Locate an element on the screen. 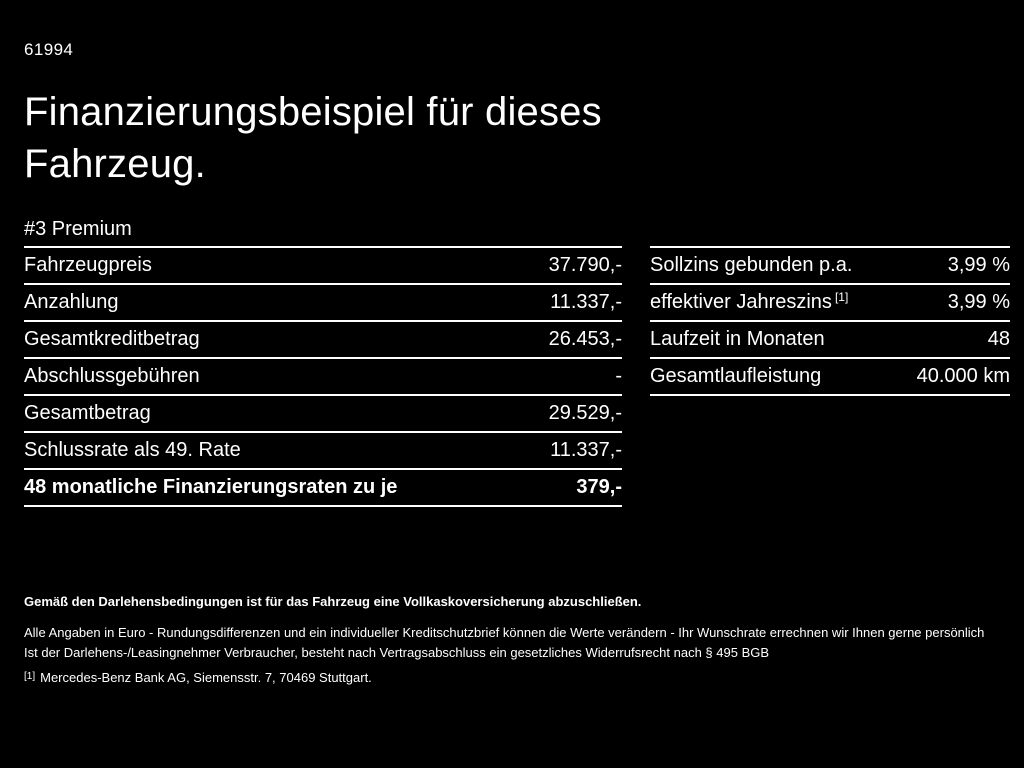 This screenshot has height=768, width=1024. page-title-line1: Finanzierungsbeispiel für dieses is located at coordinates (313, 112).